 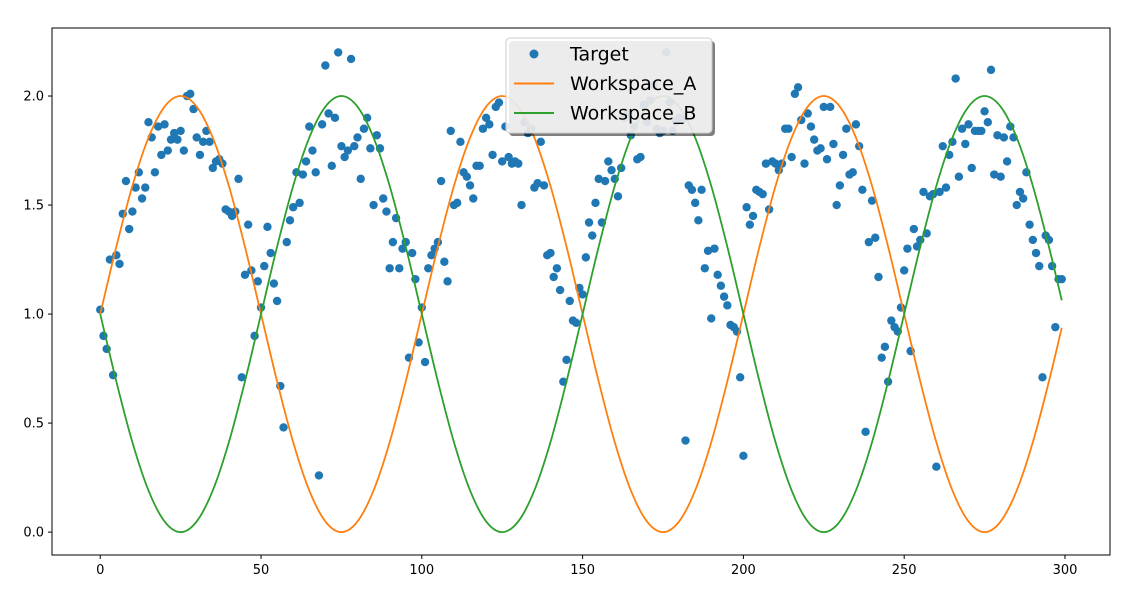 I want to click on y-tick-label: 2.0, so click(x=33, y=97).